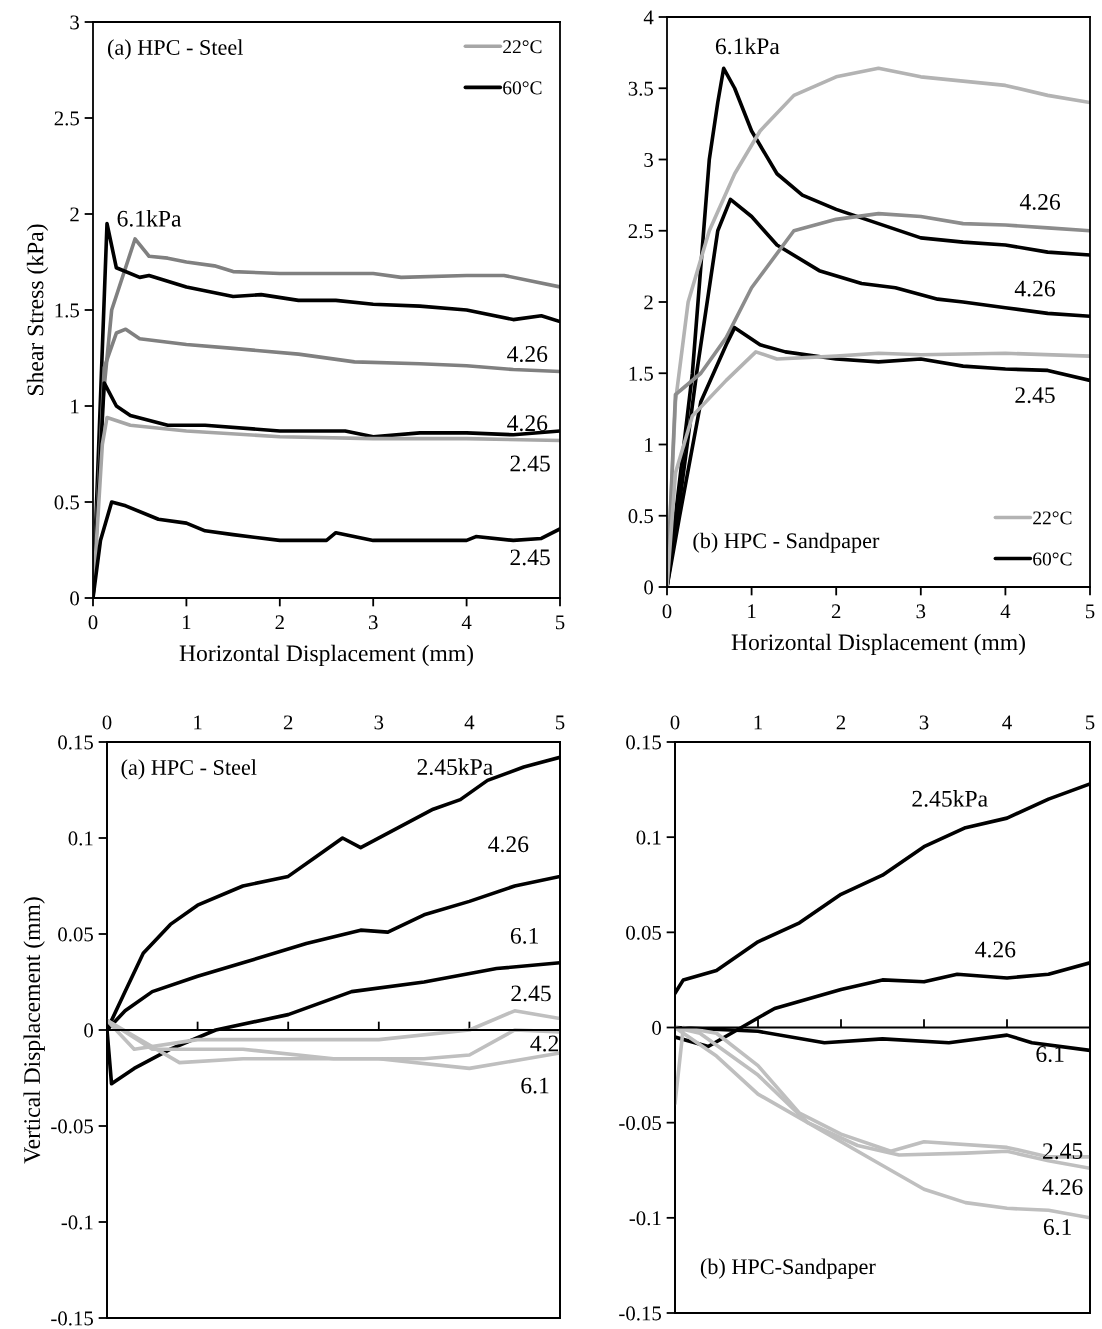 The height and width of the screenshot is (1329, 1102). What do you see at coordinates (34, 1030) in the screenshot?
I see `y-axis-title: Vertical Displacement (mm)` at bounding box center [34, 1030].